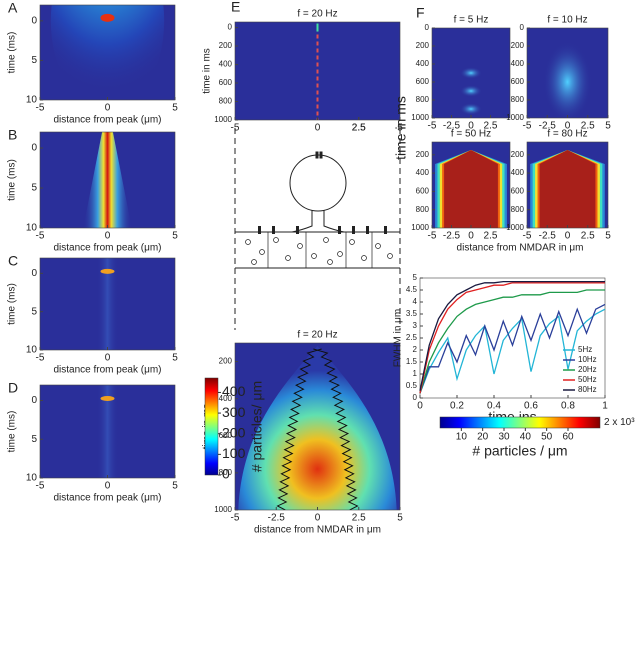  I want to click on tick-label: 10, so click(462, 437).